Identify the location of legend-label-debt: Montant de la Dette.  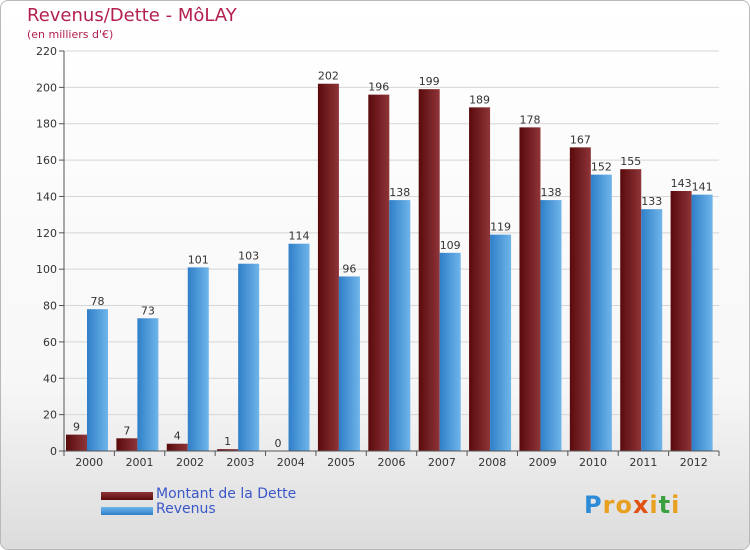
(226, 494).